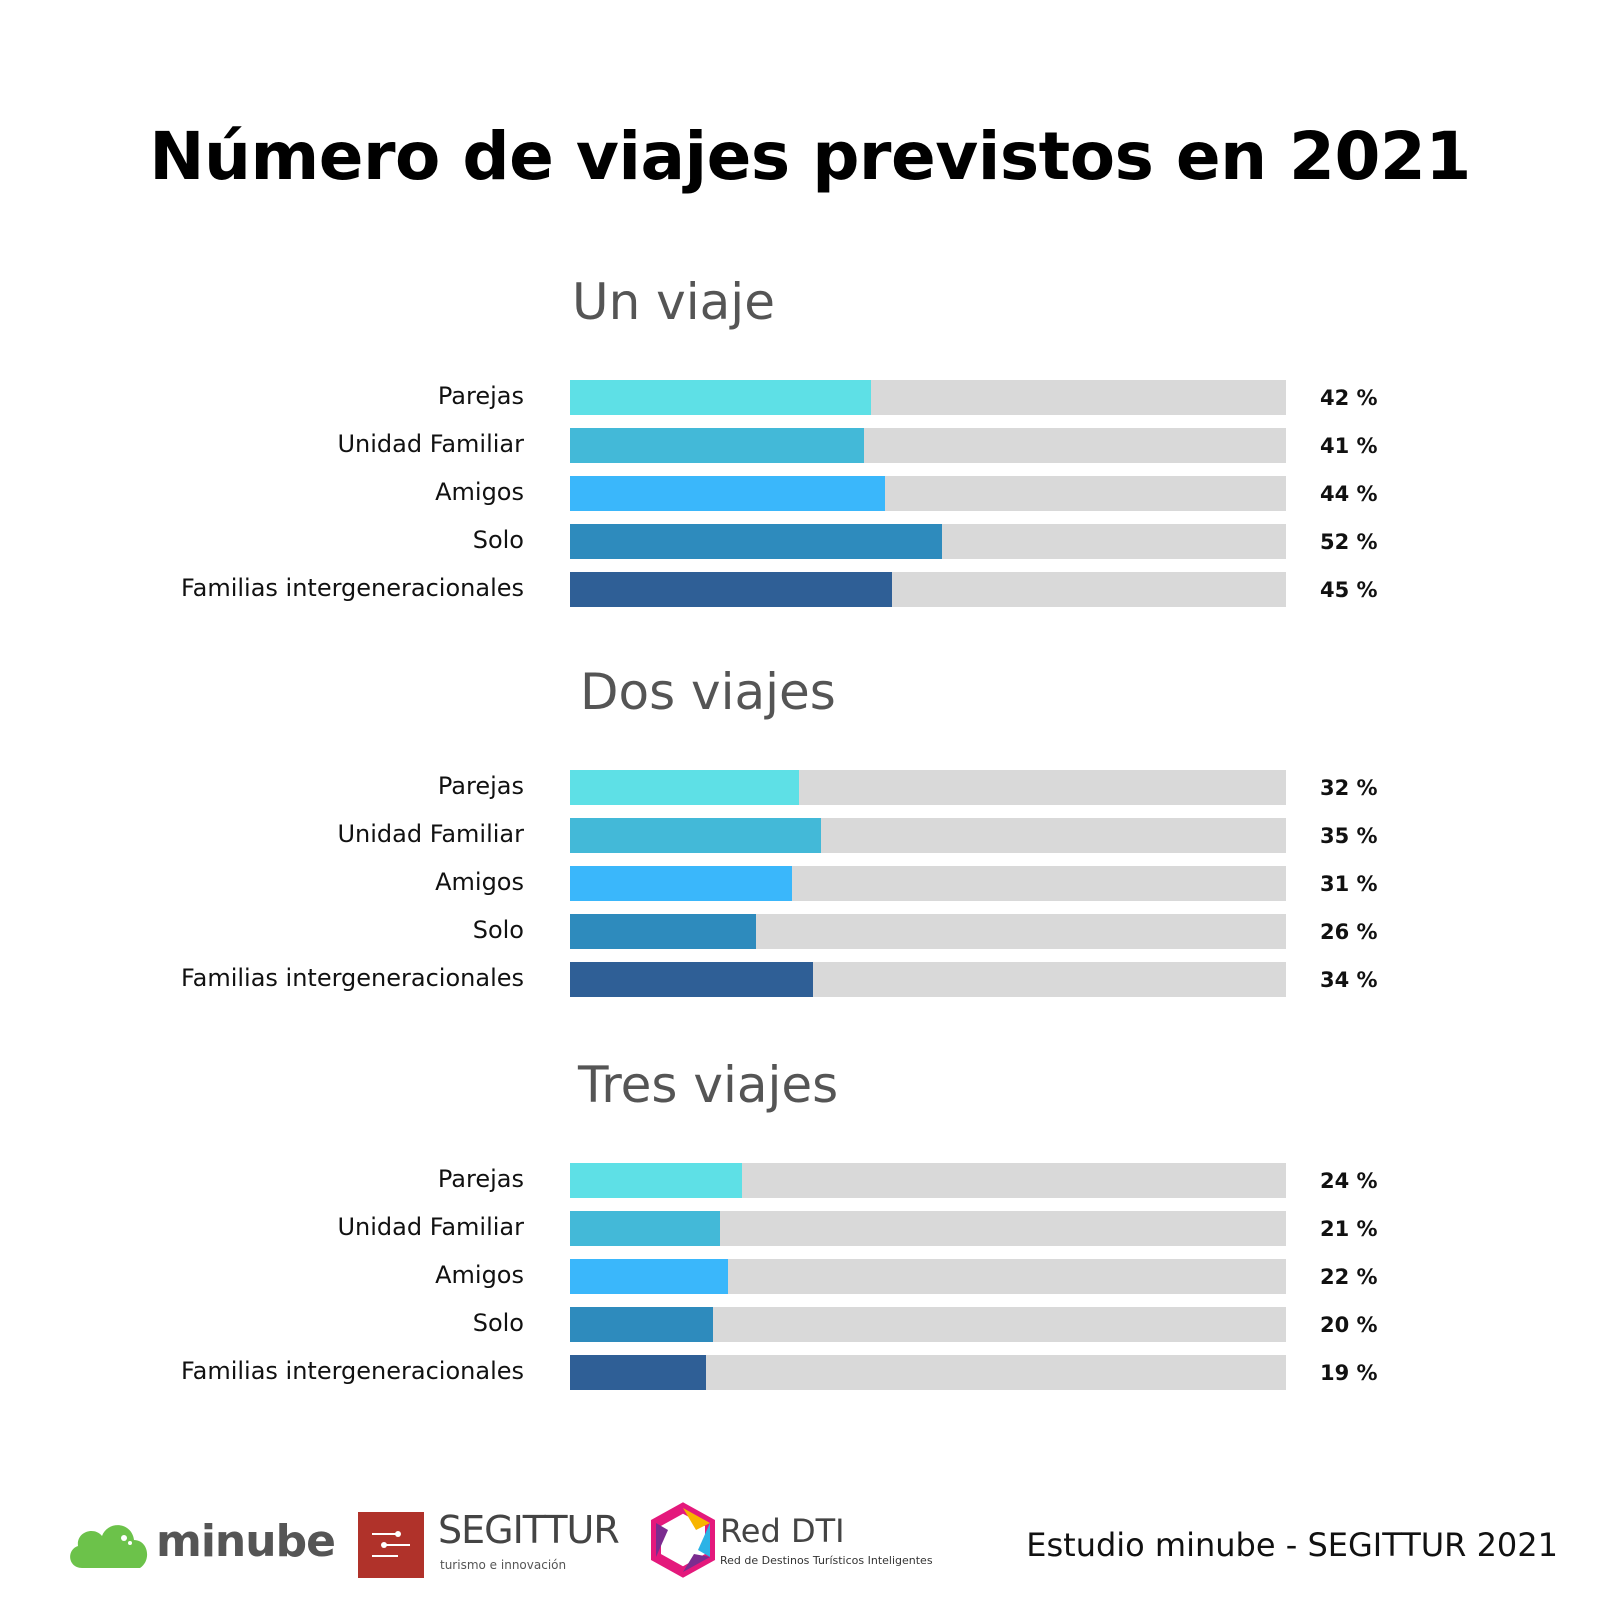  What do you see at coordinates (1349, 980) in the screenshot?
I see `value-label: 34 %` at bounding box center [1349, 980].